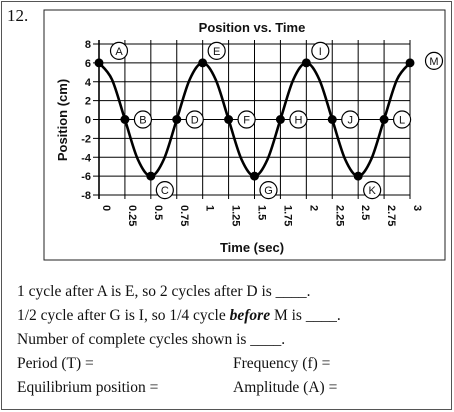  What do you see at coordinates (55, 363) in the screenshot?
I see `period-prompt: Period (T) =` at bounding box center [55, 363].